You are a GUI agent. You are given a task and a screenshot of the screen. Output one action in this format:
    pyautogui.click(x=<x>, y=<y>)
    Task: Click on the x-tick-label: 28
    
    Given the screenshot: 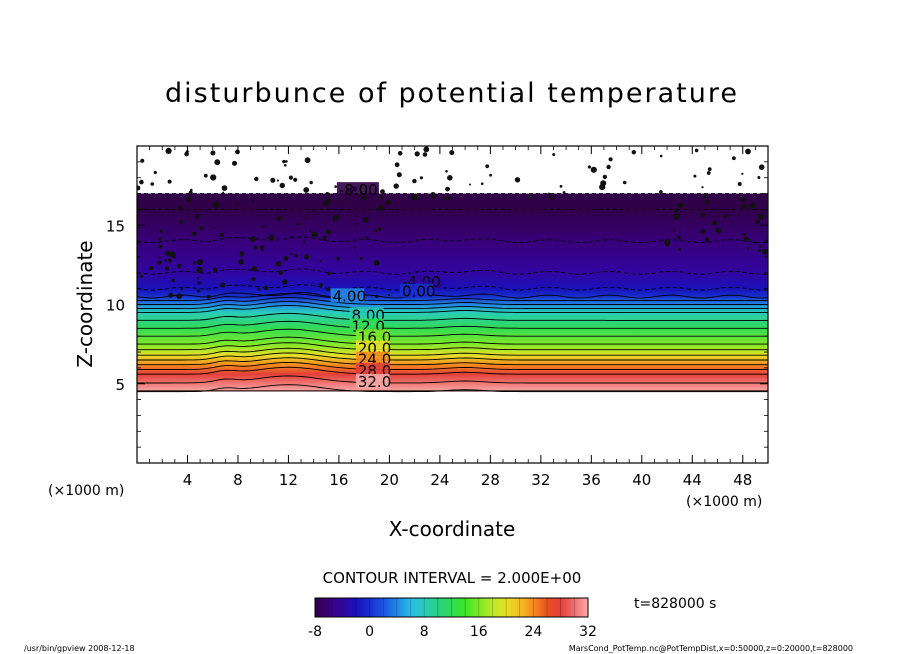 What is the action you would take?
    pyautogui.click(x=490, y=480)
    